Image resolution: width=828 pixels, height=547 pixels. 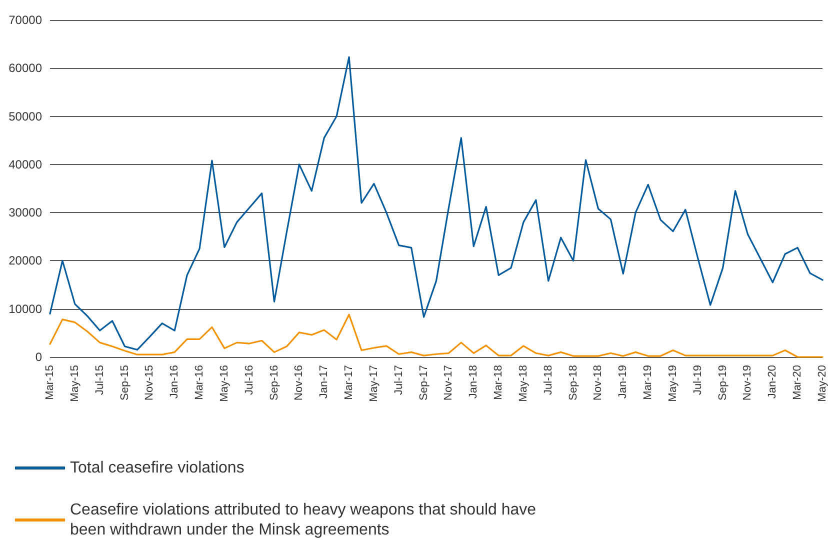 What do you see at coordinates (523, 383) in the screenshot?
I see `x-tick-label: May-18` at bounding box center [523, 383].